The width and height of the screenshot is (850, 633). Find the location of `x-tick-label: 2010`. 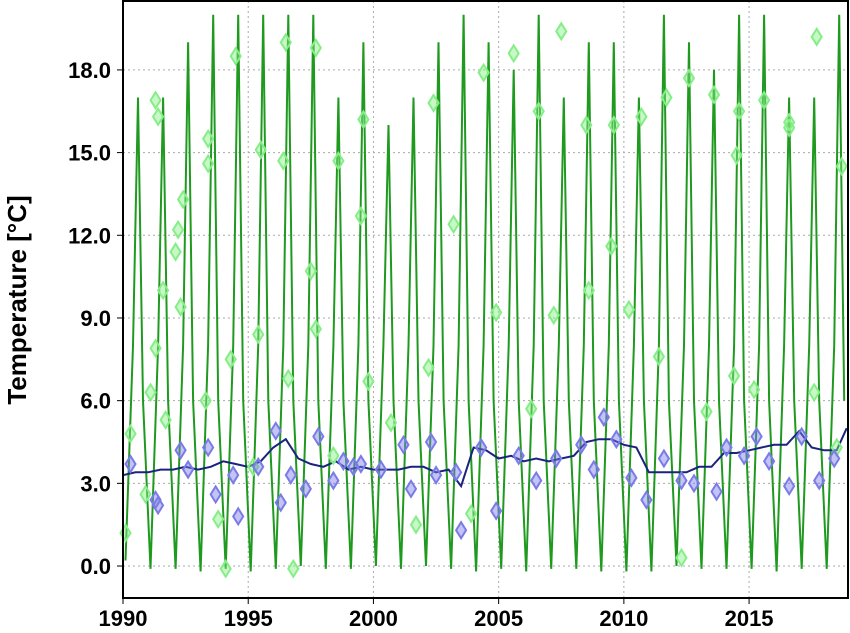

x-tick-label: 2010 is located at coordinates (623, 618).